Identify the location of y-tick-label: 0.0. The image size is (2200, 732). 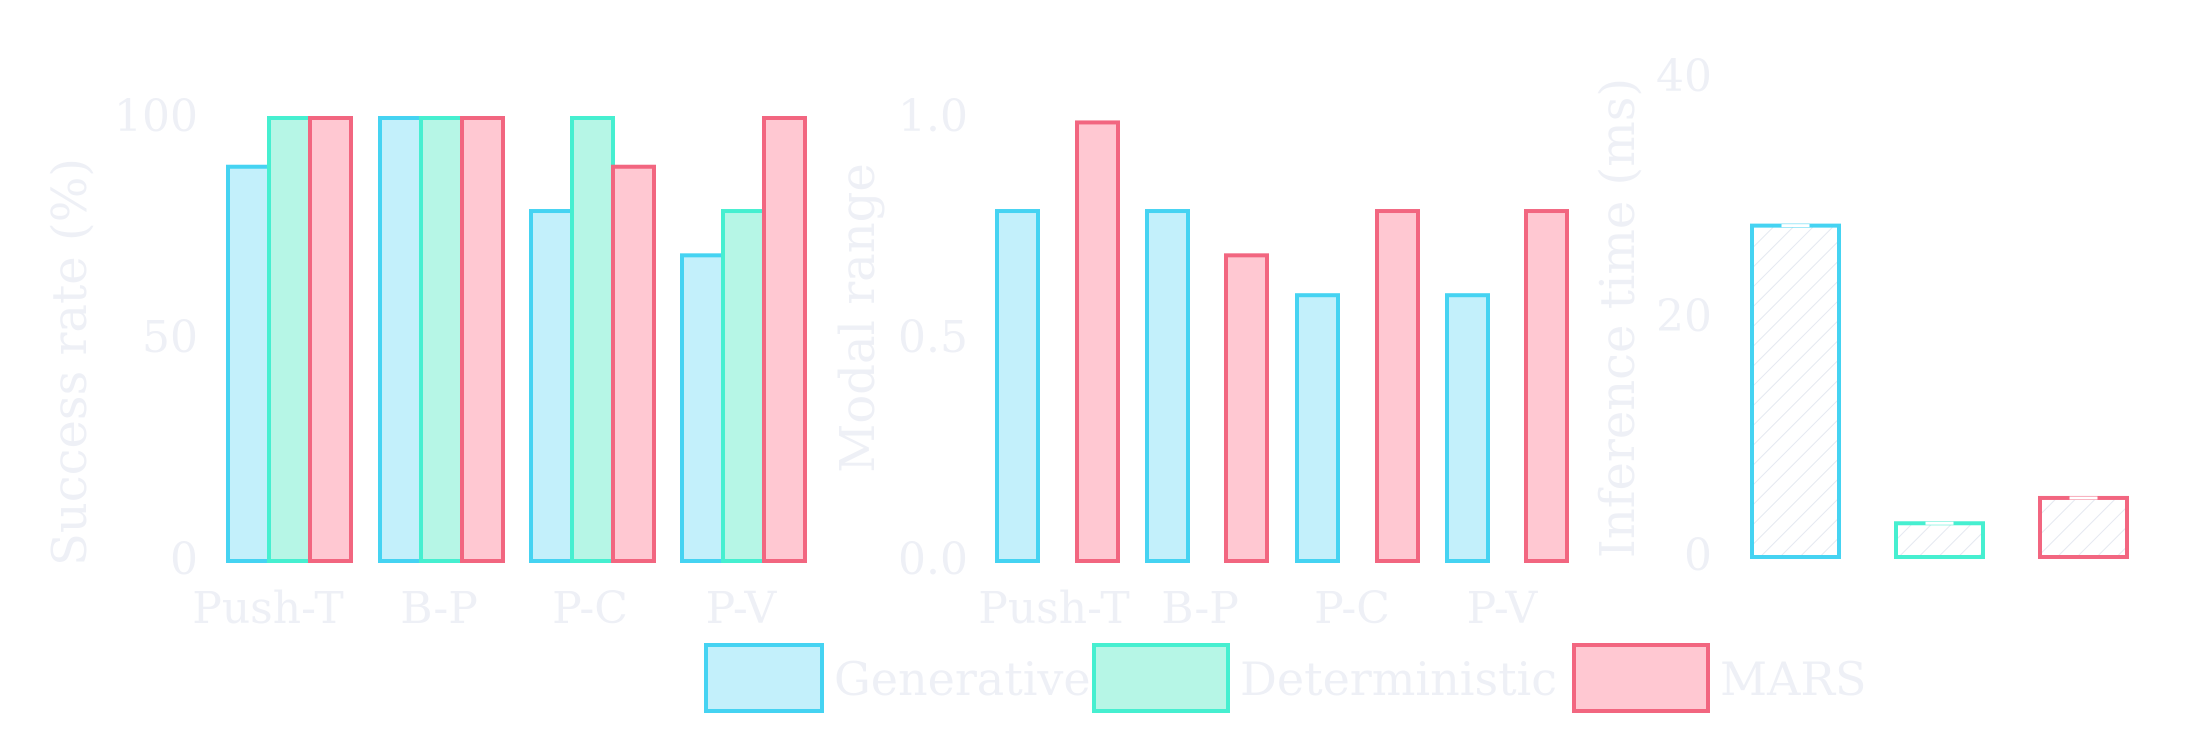
(933, 559).